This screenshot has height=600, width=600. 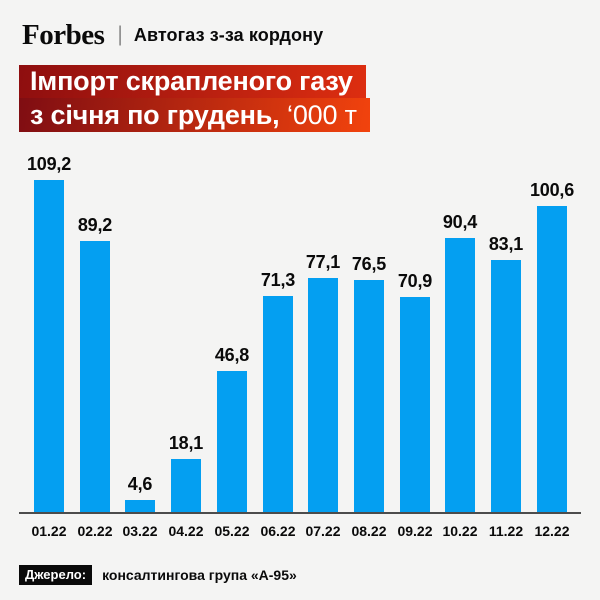 What do you see at coordinates (322, 114) in the screenshot?
I see `chart-title-unit: ‘000 т` at bounding box center [322, 114].